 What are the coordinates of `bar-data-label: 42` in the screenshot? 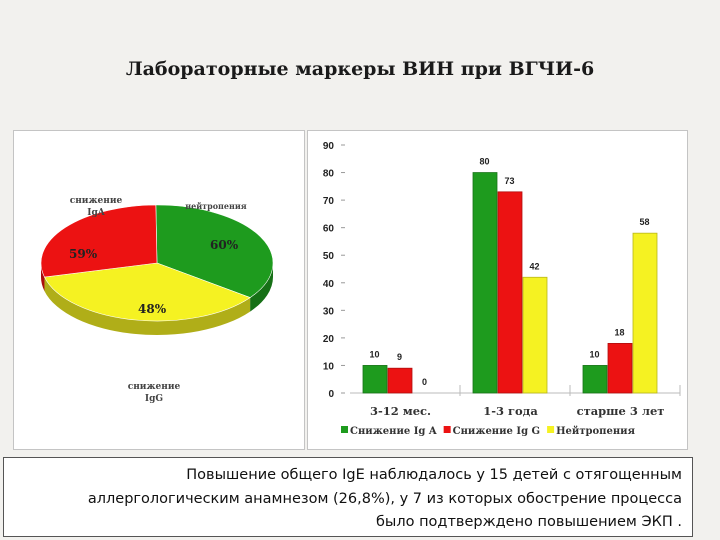 It's located at (534, 266).